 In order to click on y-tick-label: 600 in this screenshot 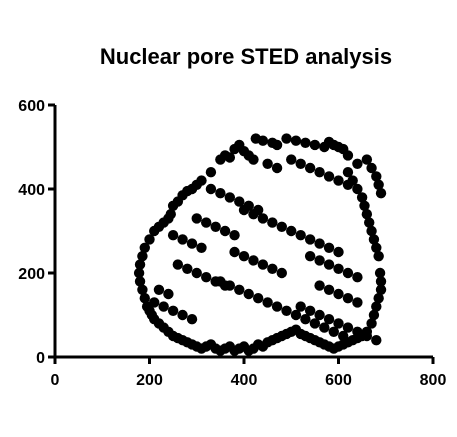, I will do `click(31, 106)`.